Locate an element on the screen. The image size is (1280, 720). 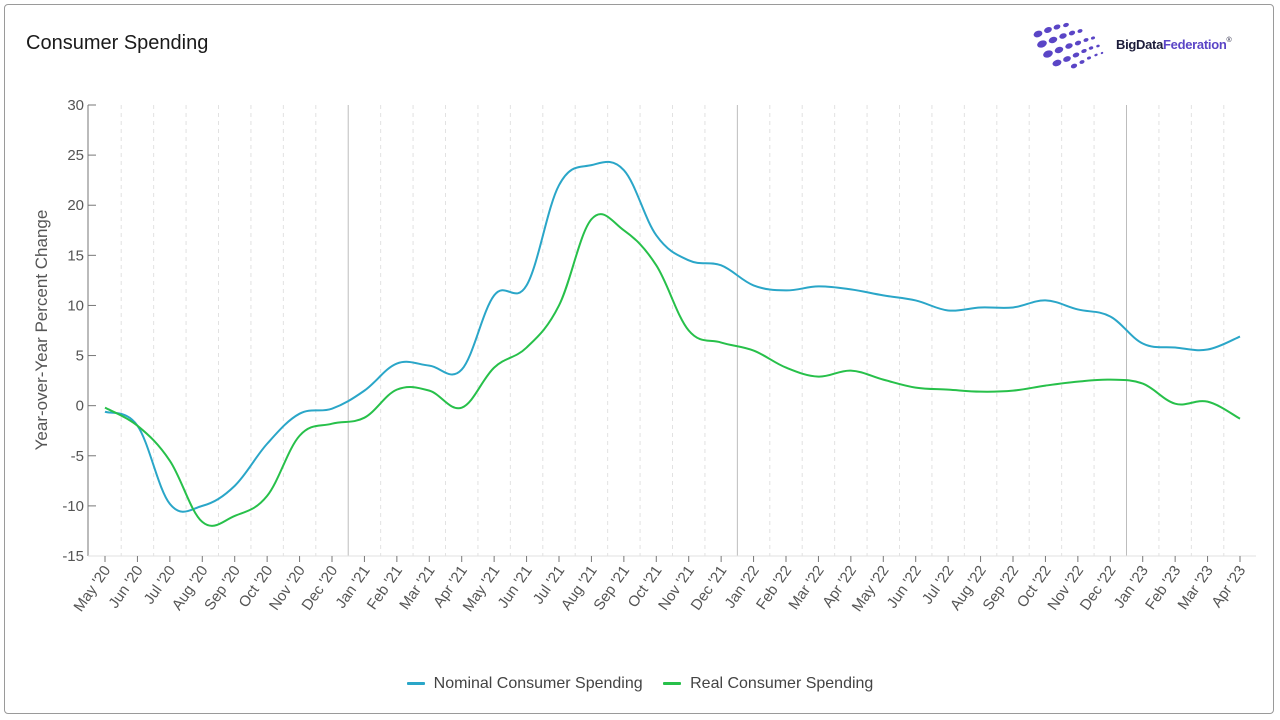
y-tick-label: 0 is located at coordinates (80, 406).